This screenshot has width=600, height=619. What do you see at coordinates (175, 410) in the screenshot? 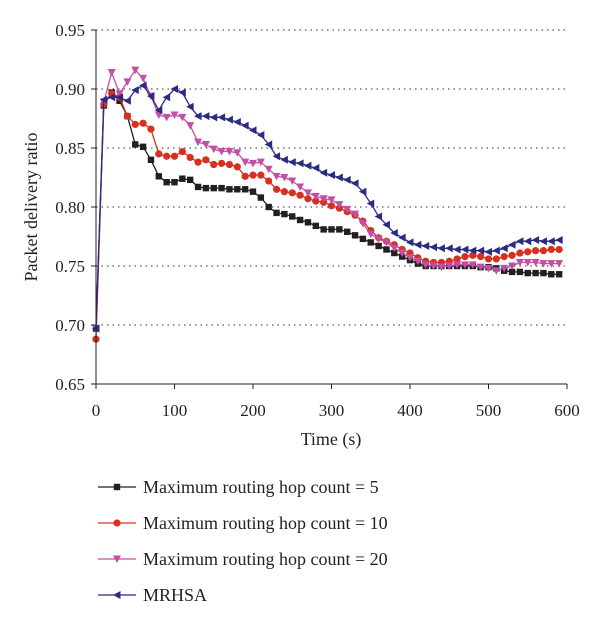
I see `x-tick-label: 100` at bounding box center [175, 410].